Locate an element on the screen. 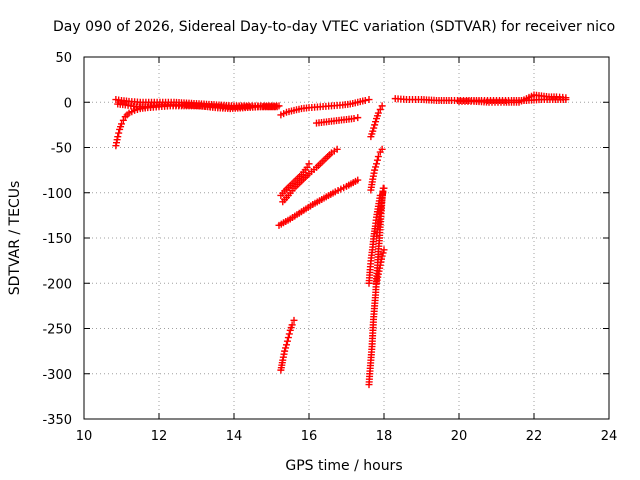  y-tick-label: -300 is located at coordinates (57, 375).